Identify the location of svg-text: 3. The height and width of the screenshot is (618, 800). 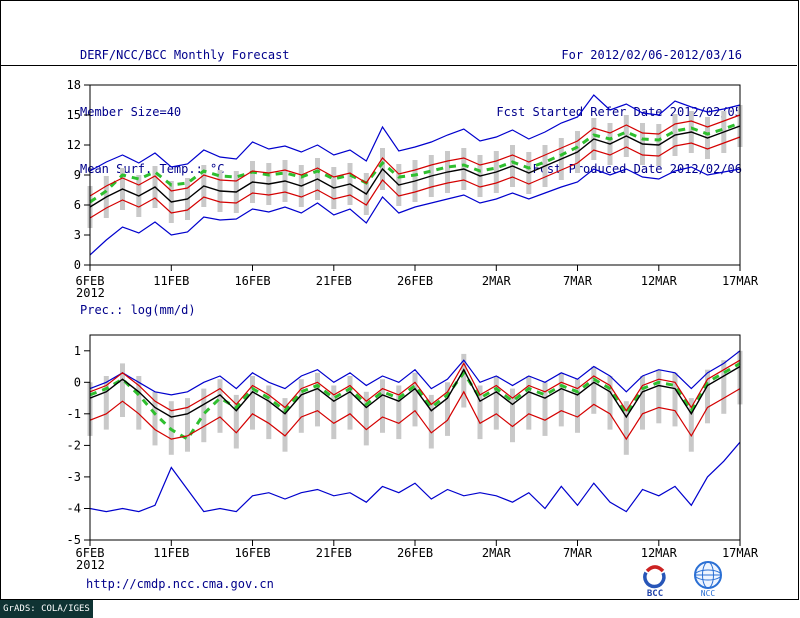
(77, 235).